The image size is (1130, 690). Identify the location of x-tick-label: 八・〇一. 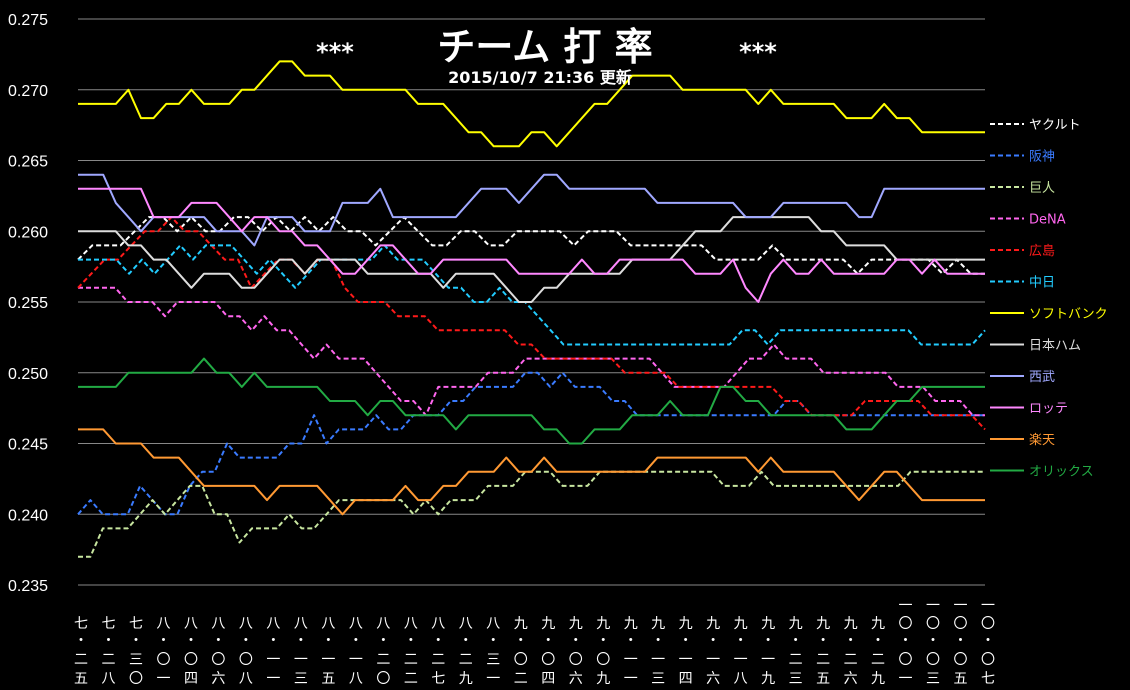
(163, 651).